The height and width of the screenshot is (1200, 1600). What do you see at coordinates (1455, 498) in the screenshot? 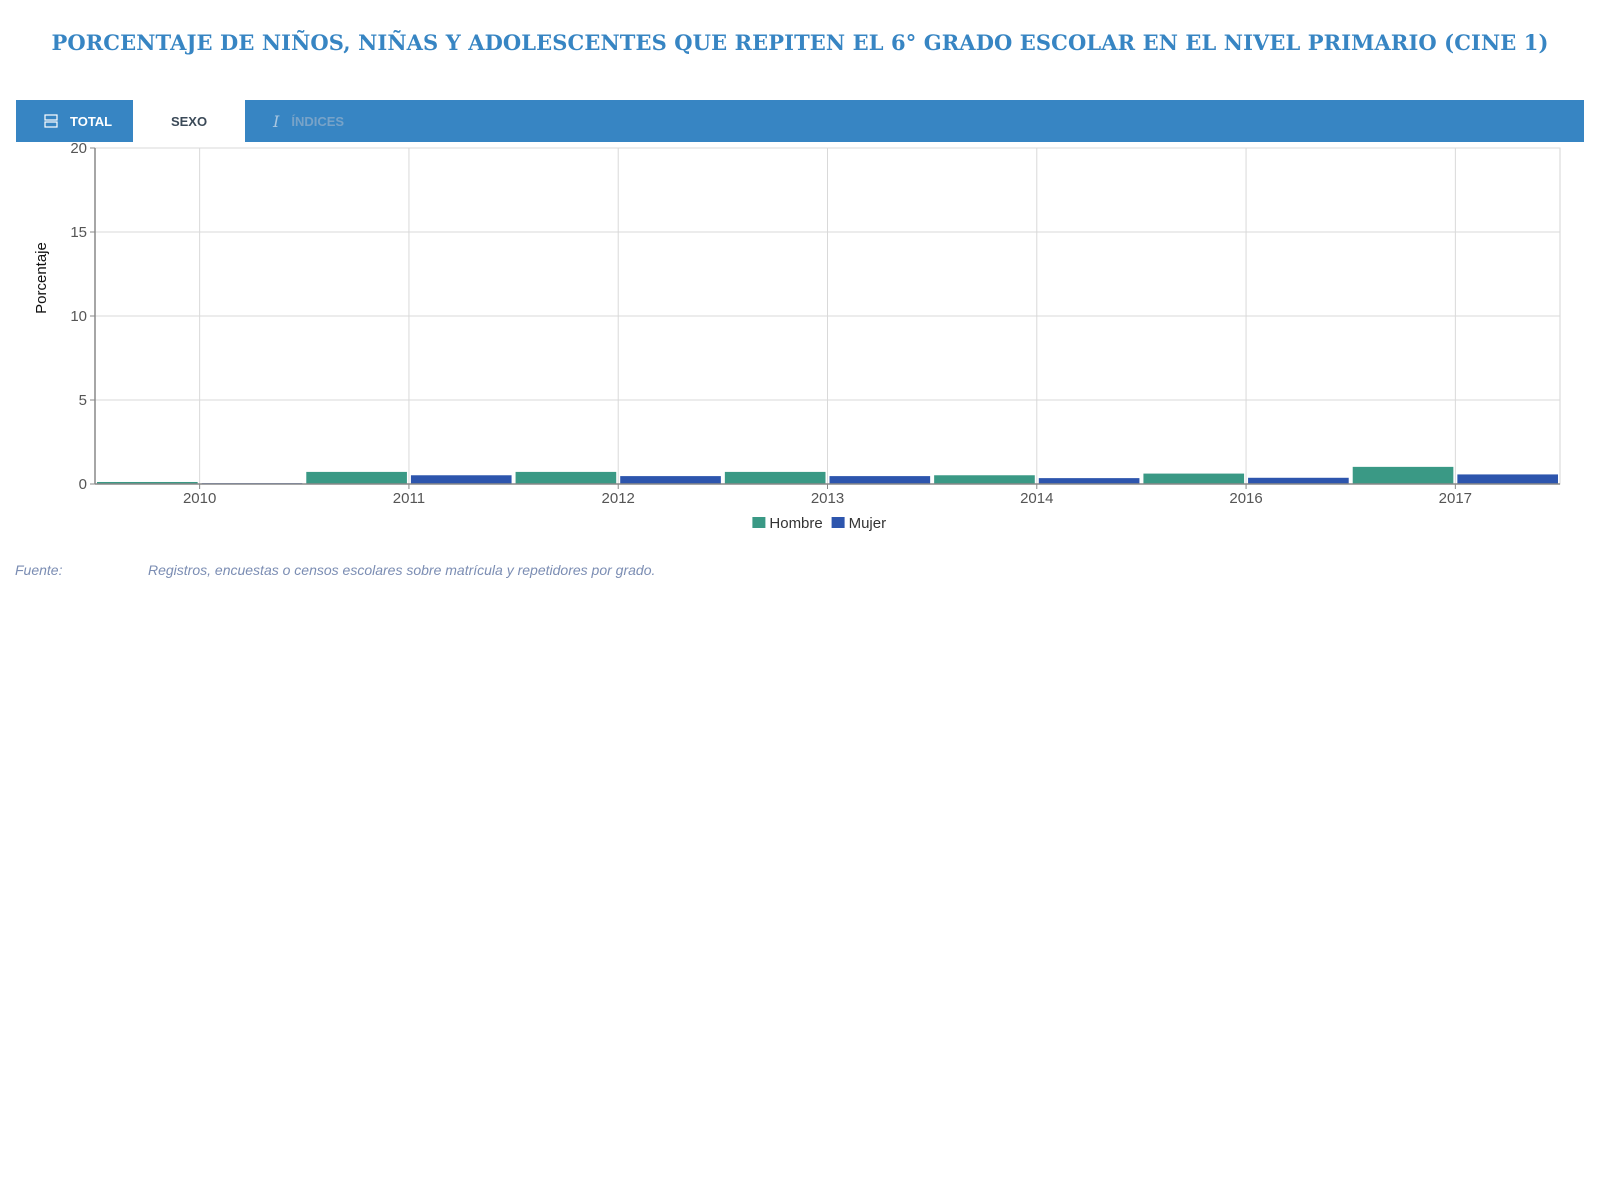
I see `x-tick-label: 2017` at bounding box center [1455, 498].